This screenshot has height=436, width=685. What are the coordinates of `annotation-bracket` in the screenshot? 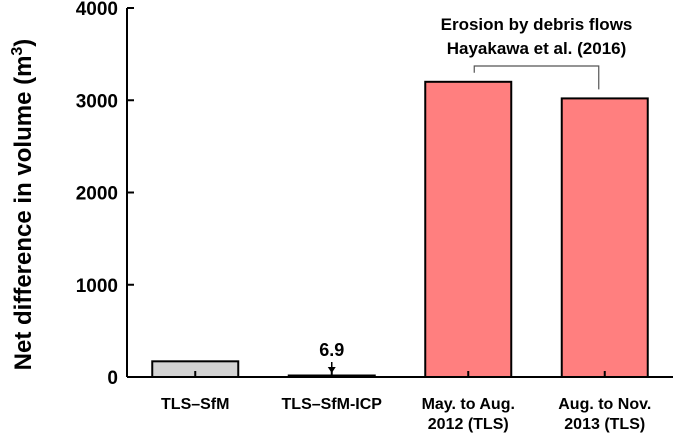 It's located at (536, 77).